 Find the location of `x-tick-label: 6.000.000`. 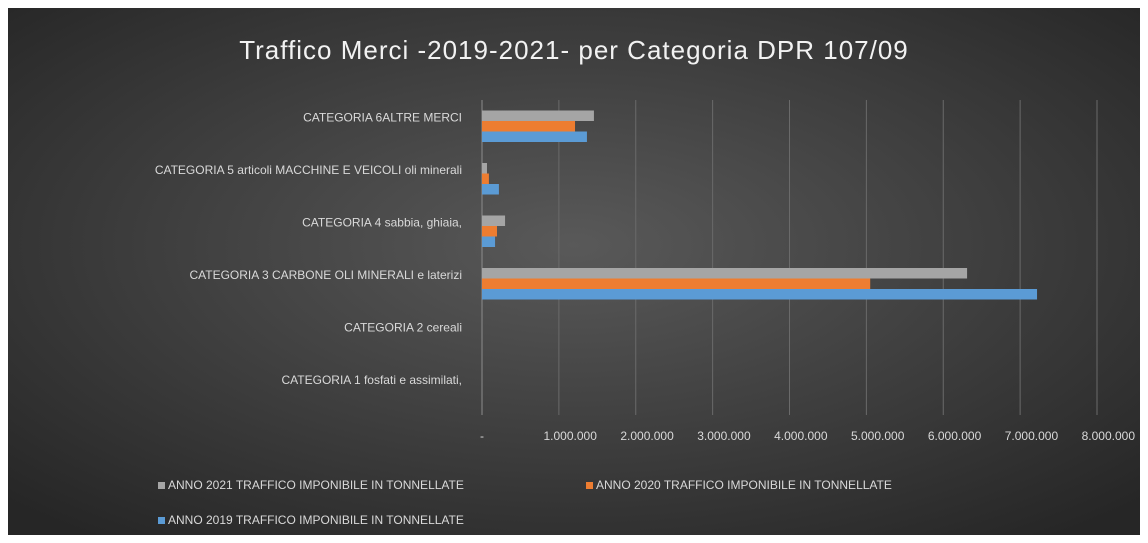

x-tick-label: 6.000.000 is located at coordinates (955, 436).